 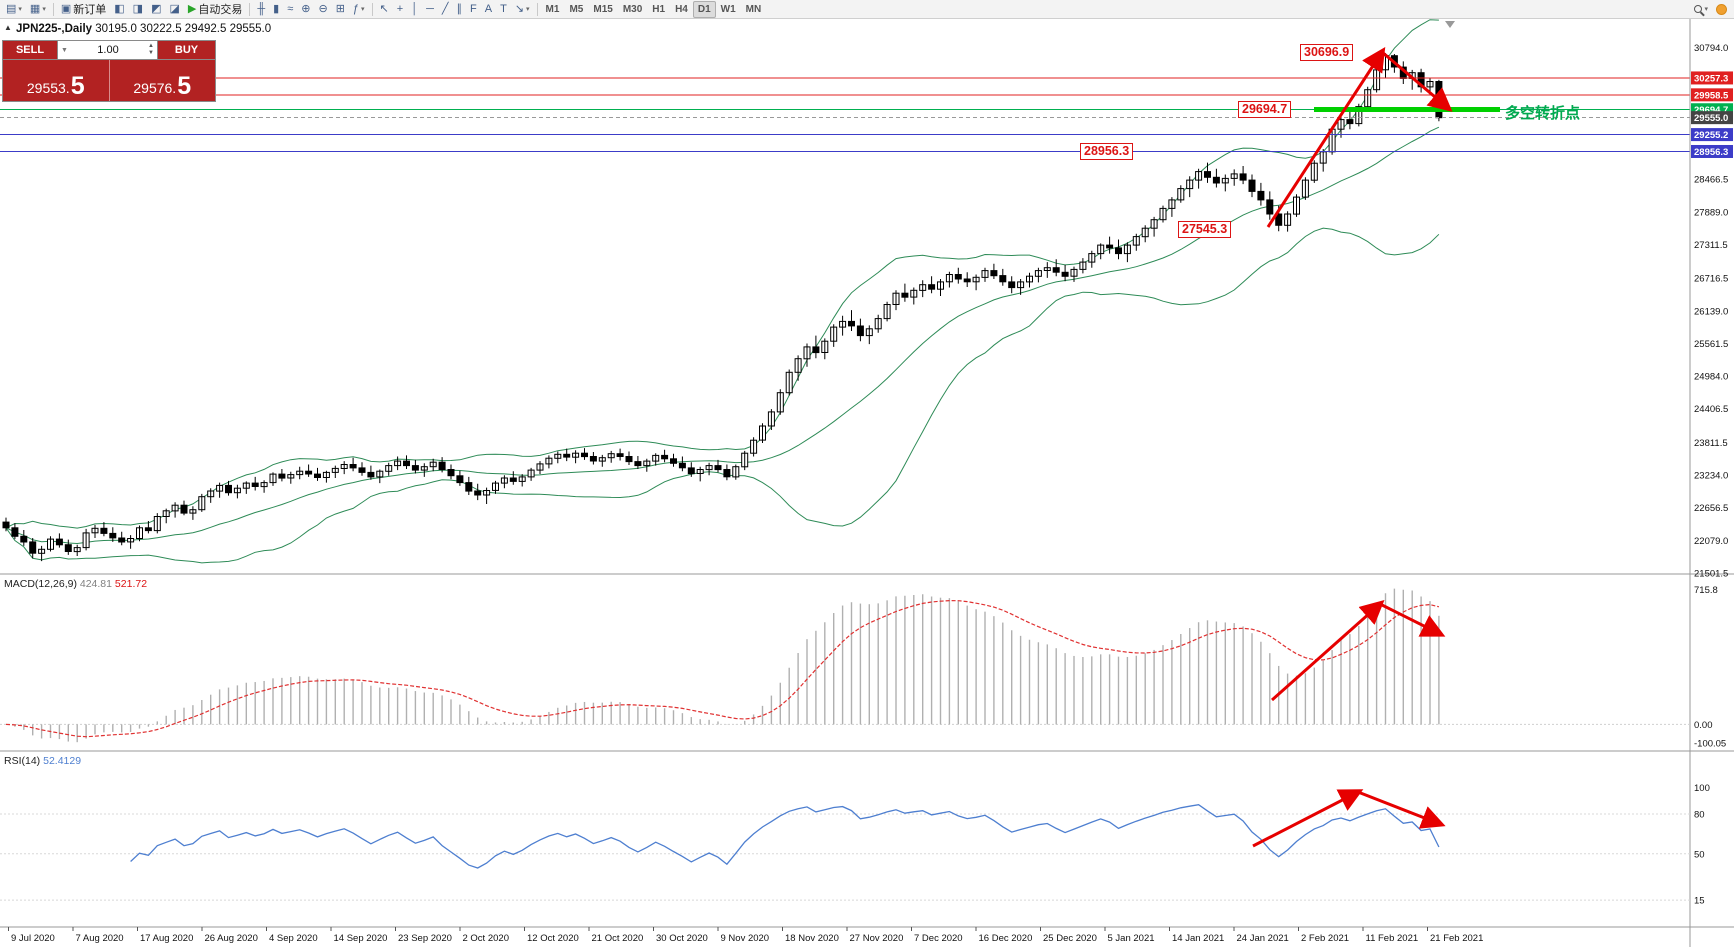 I want to click on price-annotation: 30696.9, so click(x=1327, y=52).